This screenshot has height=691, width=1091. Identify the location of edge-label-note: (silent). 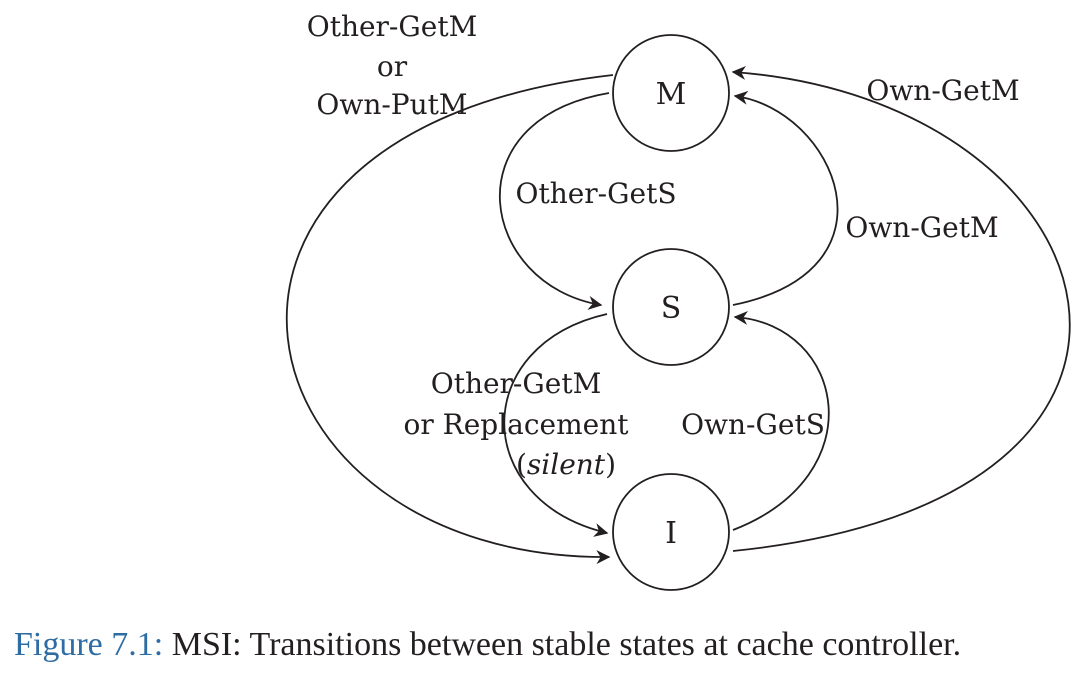
(566, 464).